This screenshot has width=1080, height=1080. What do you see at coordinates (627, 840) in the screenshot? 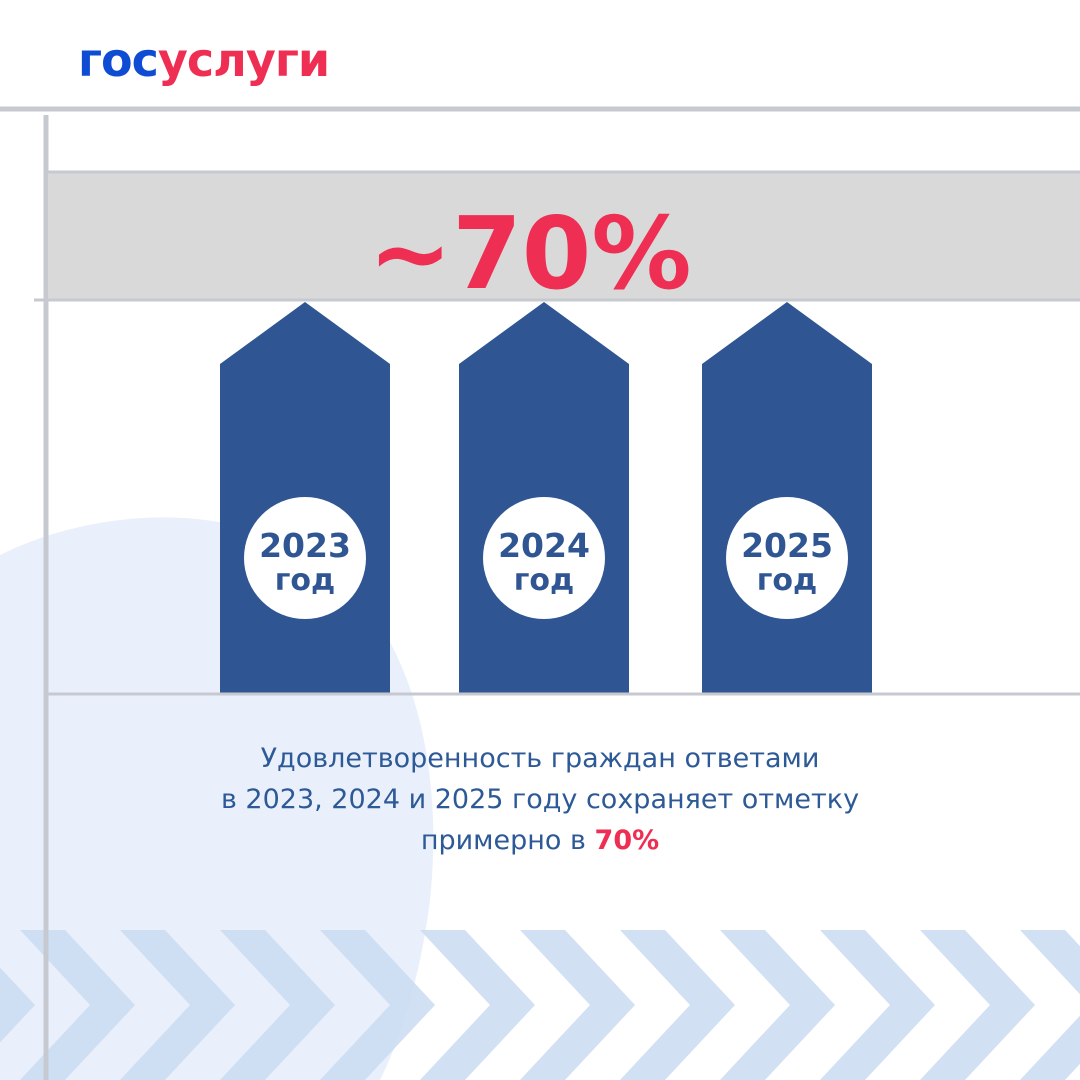
I see `caption-accent-value: 70%` at bounding box center [627, 840].